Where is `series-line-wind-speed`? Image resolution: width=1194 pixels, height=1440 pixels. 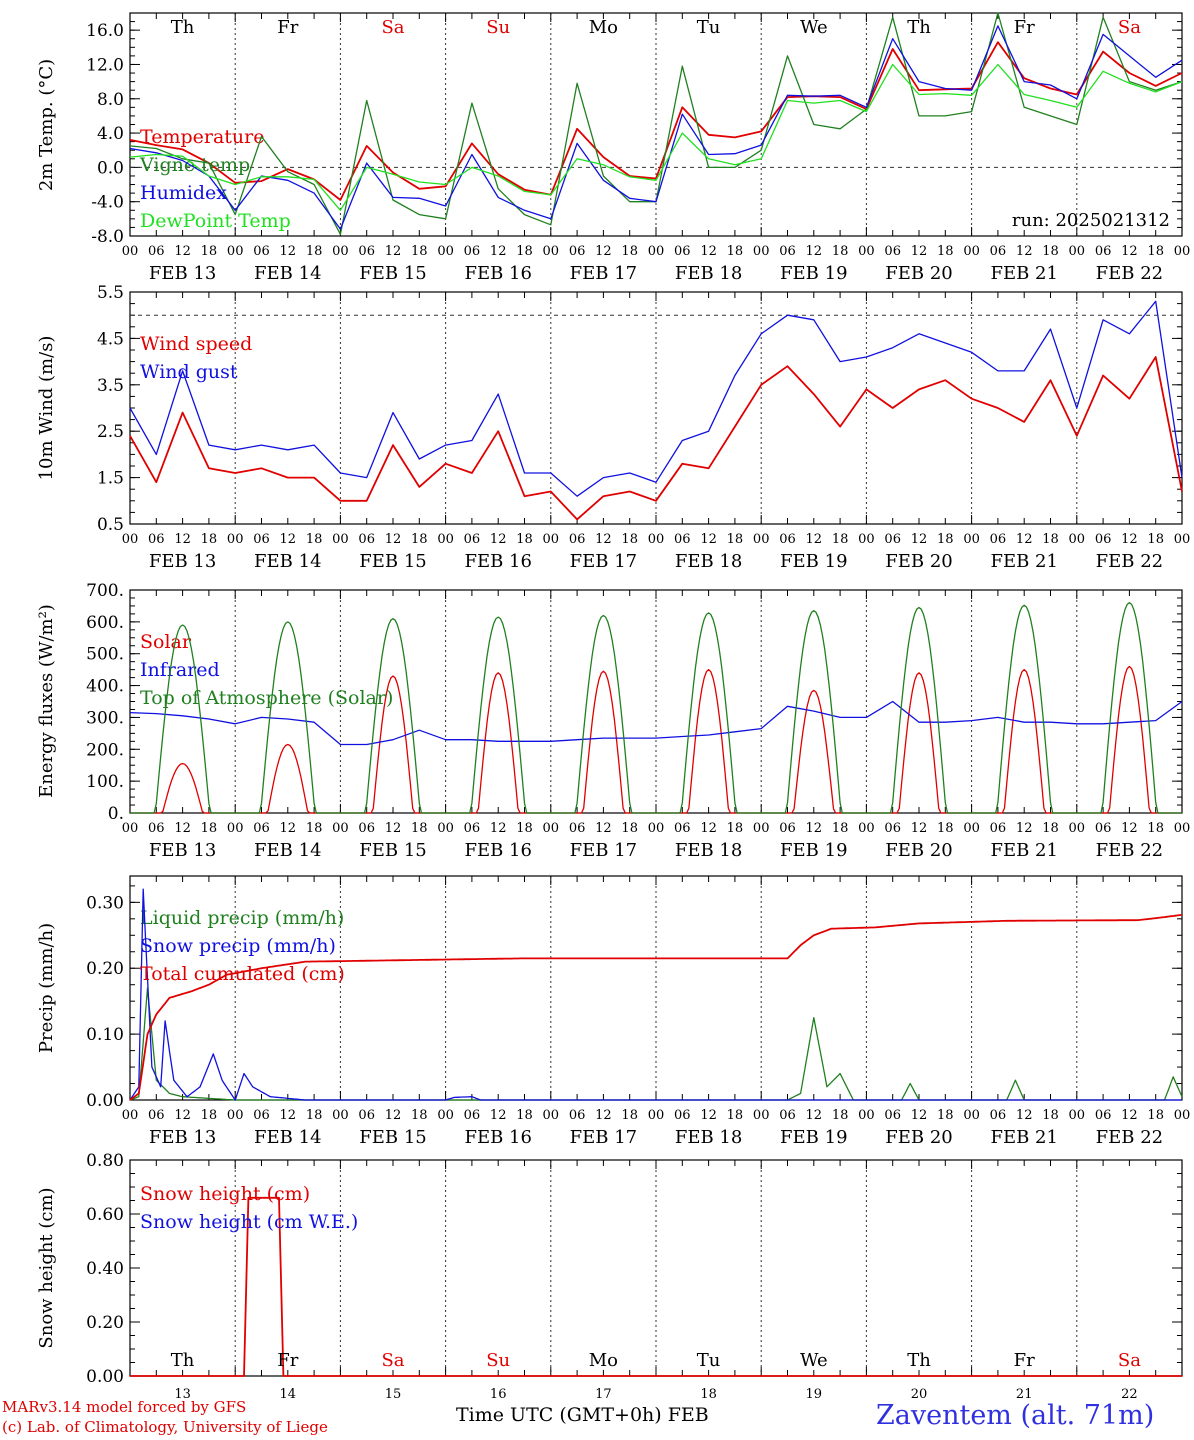 series-line-wind-speed is located at coordinates (656, 438).